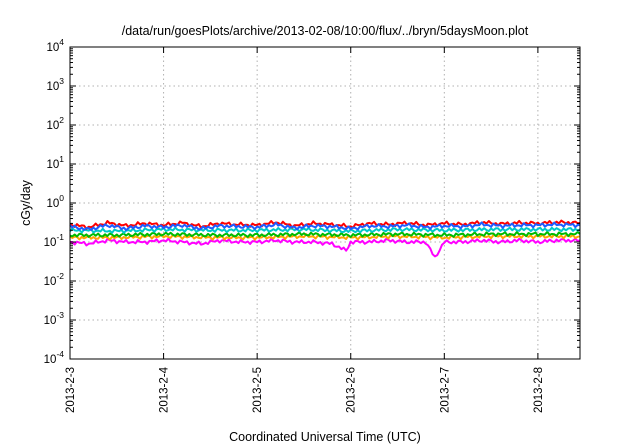 The image size is (640, 448). I want to click on y-tick-label: 10⁻³, so click(54, 318).